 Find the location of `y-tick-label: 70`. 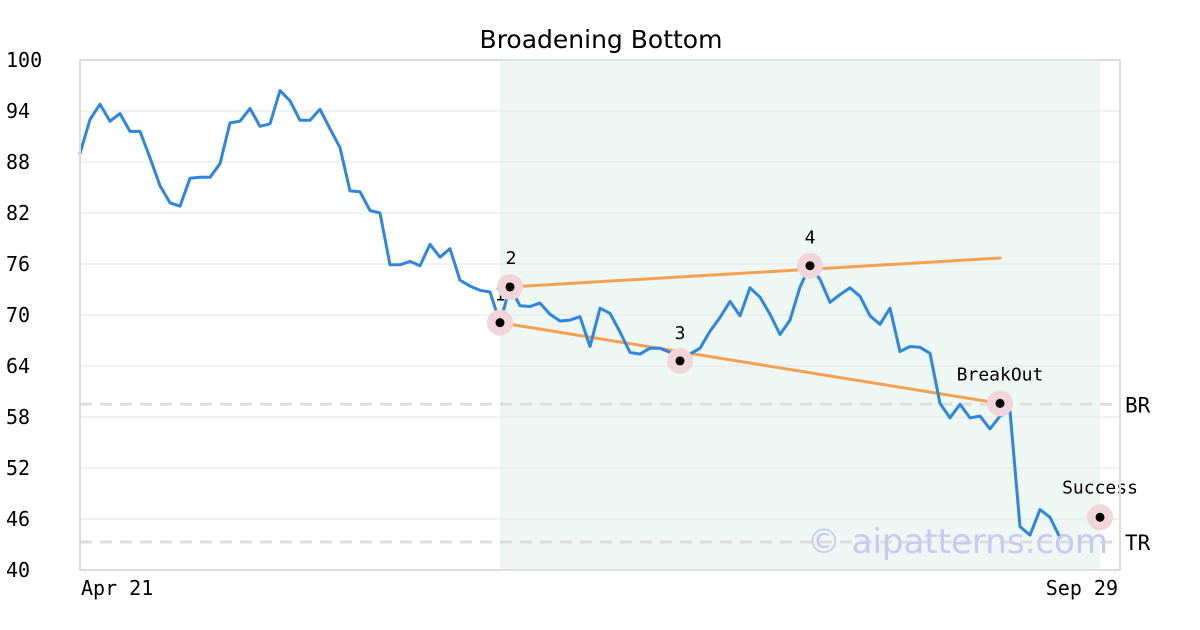

y-tick-label: 70 is located at coordinates (18, 315).